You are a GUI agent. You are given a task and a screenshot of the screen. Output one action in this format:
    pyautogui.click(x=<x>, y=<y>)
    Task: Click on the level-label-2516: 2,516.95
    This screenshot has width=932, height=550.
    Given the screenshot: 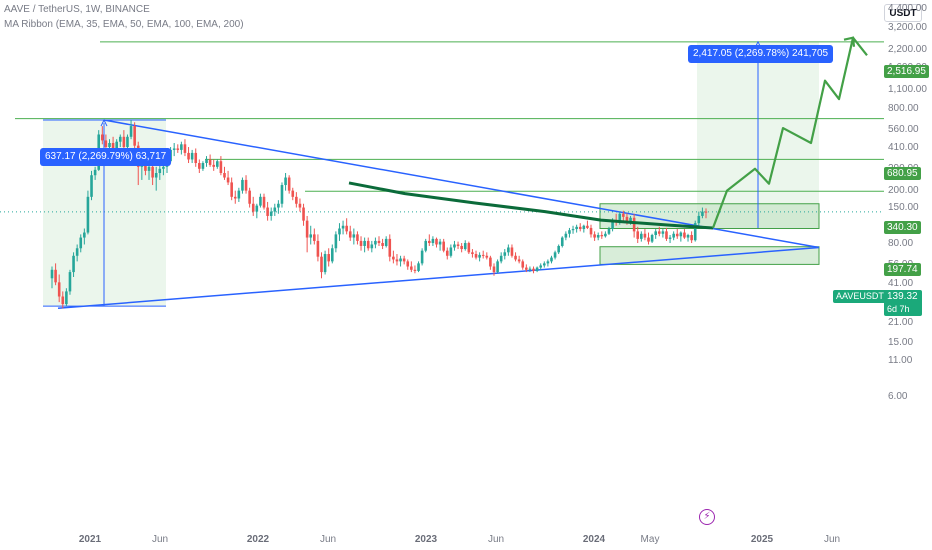 What is the action you would take?
    pyautogui.click(x=906, y=71)
    